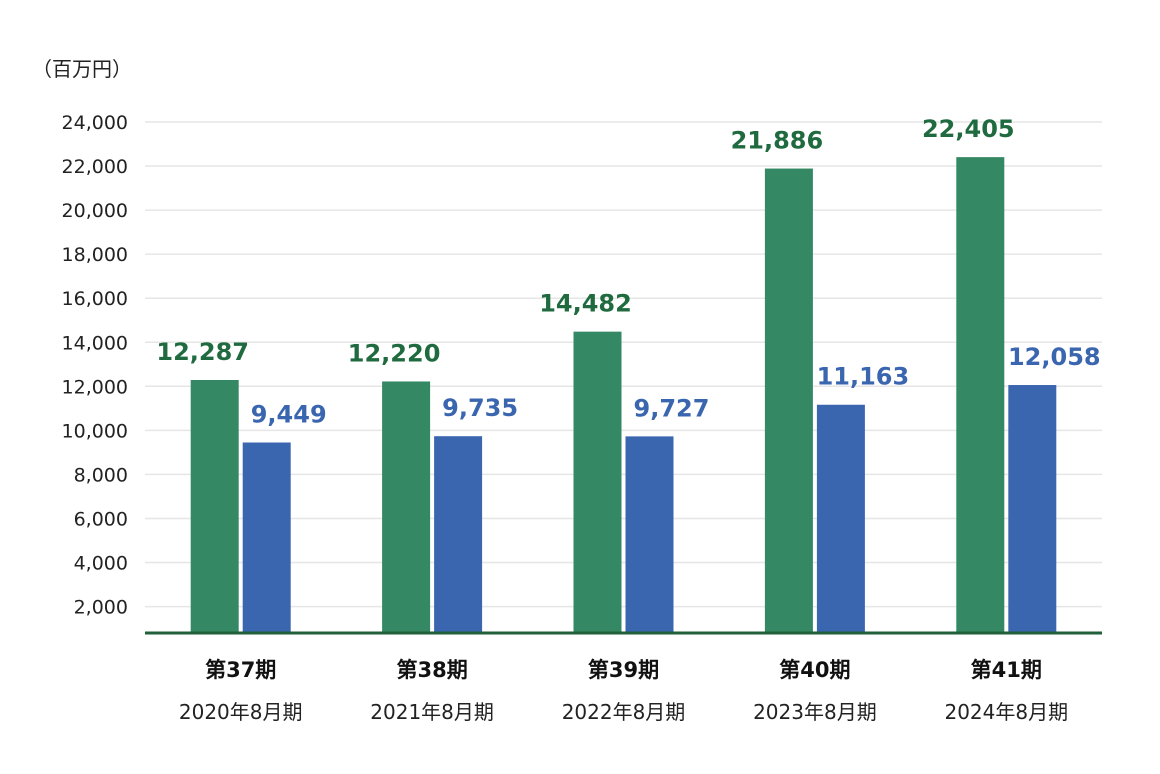 This screenshot has width=1160, height=774. Describe the element at coordinates (1006, 670) in the screenshot. I see `x-category-period: 第41期` at that location.